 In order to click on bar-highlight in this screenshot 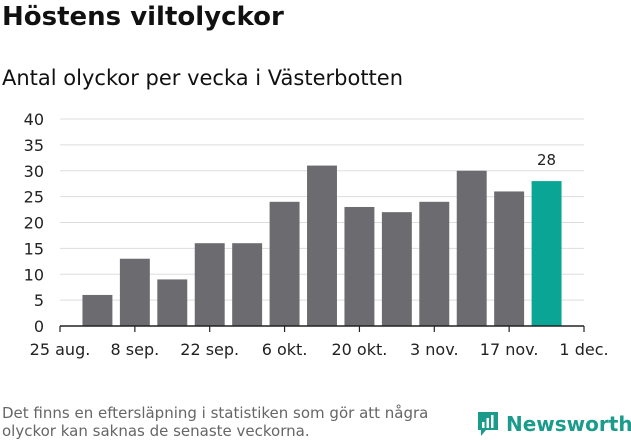, I will do `click(546, 253)`.